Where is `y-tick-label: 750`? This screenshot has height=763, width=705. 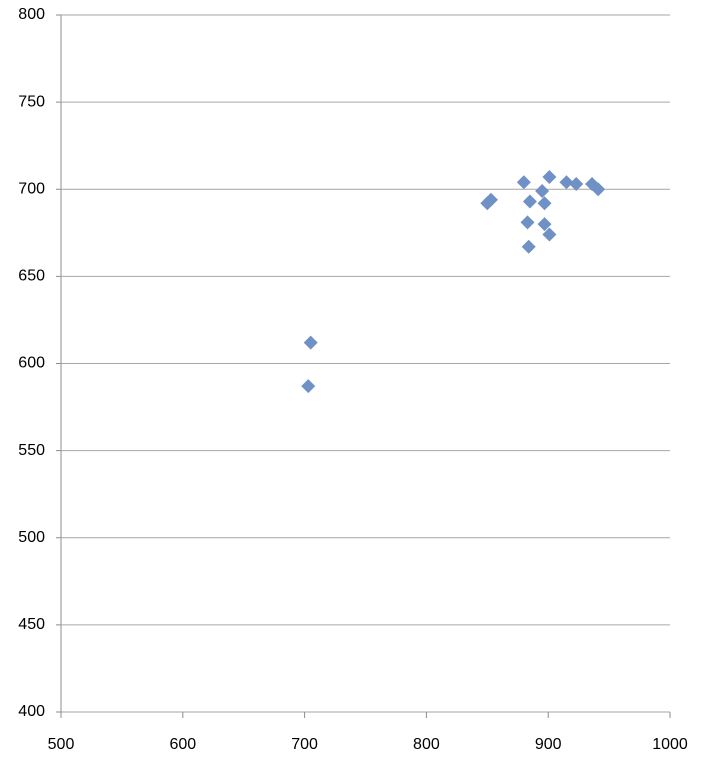
y-tick-label: 750 is located at coordinates (31, 101).